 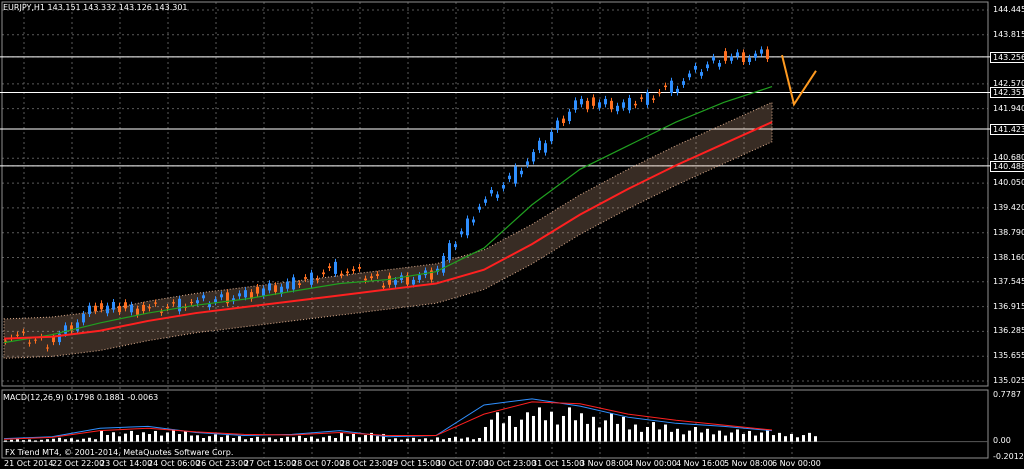 What do you see at coordinates (1008, 9) in the screenshot?
I see `price-axis-label: 144.445` at bounding box center [1008, 9].